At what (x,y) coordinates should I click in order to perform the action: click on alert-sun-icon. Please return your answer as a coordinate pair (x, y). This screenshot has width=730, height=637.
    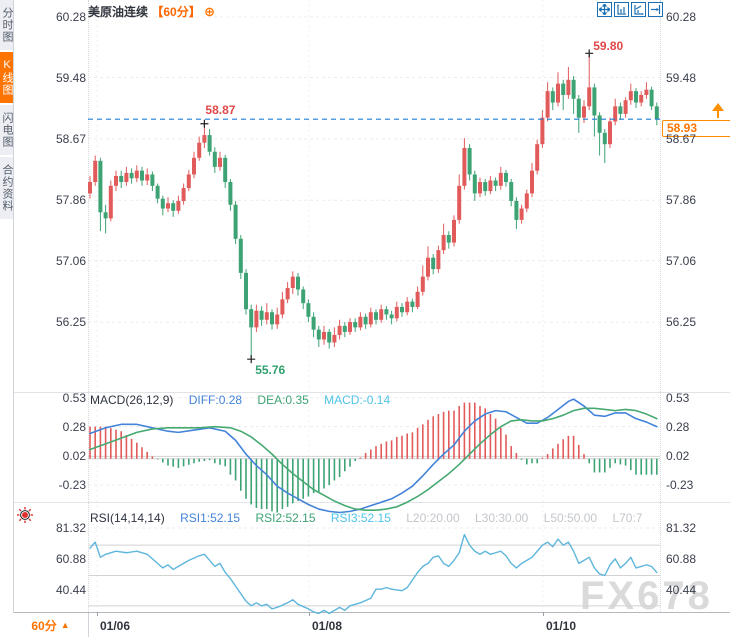
    Looking at the image, I should click on (25, 515).